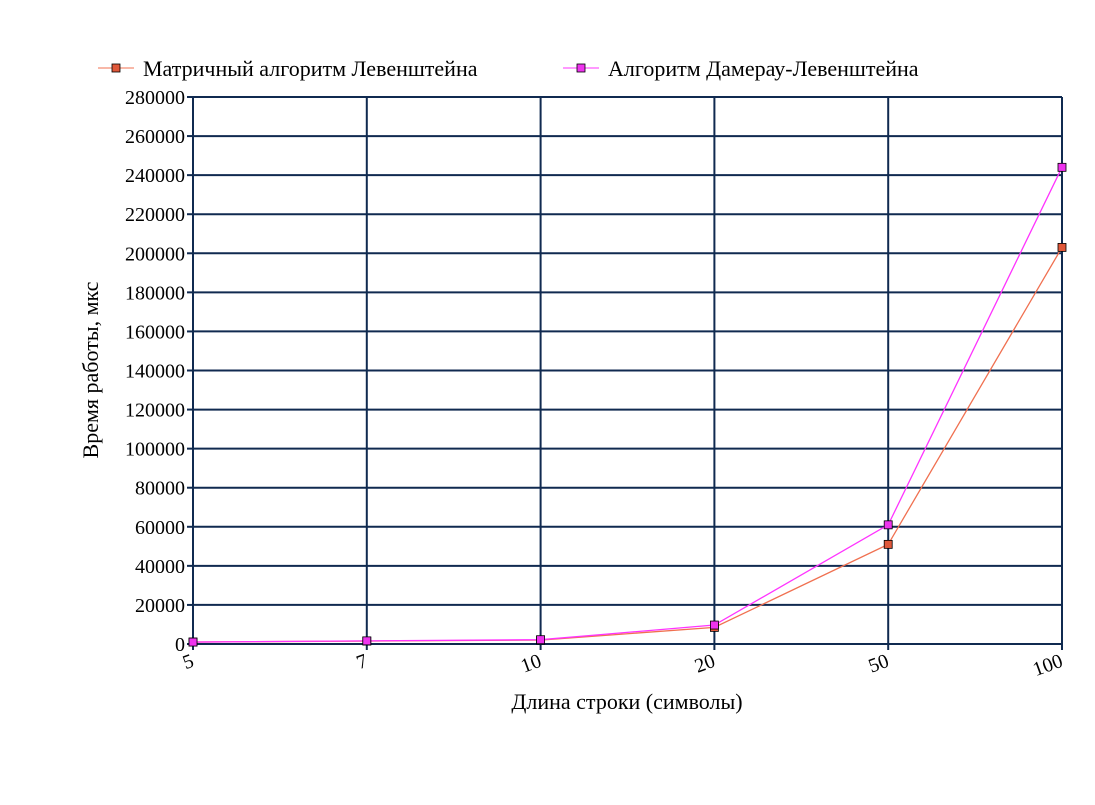 This screenshot has height=805, width=1095. Describe the element at coordinates (155, 332) in the screenshot. I see `y-tick-label: 160000` at that location.